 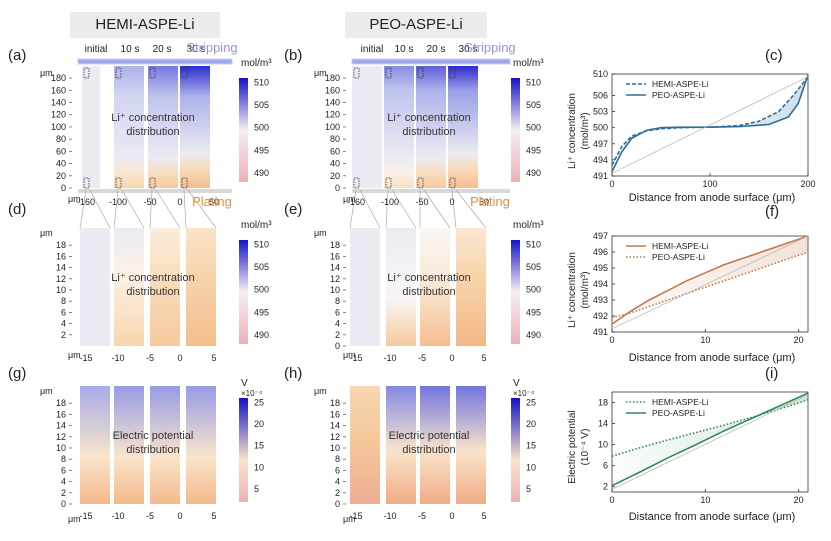 What do you see at coordinates (335, 176) in the screenshot?
I see `y-tick-label: 20` at bounding box center [335, 176].